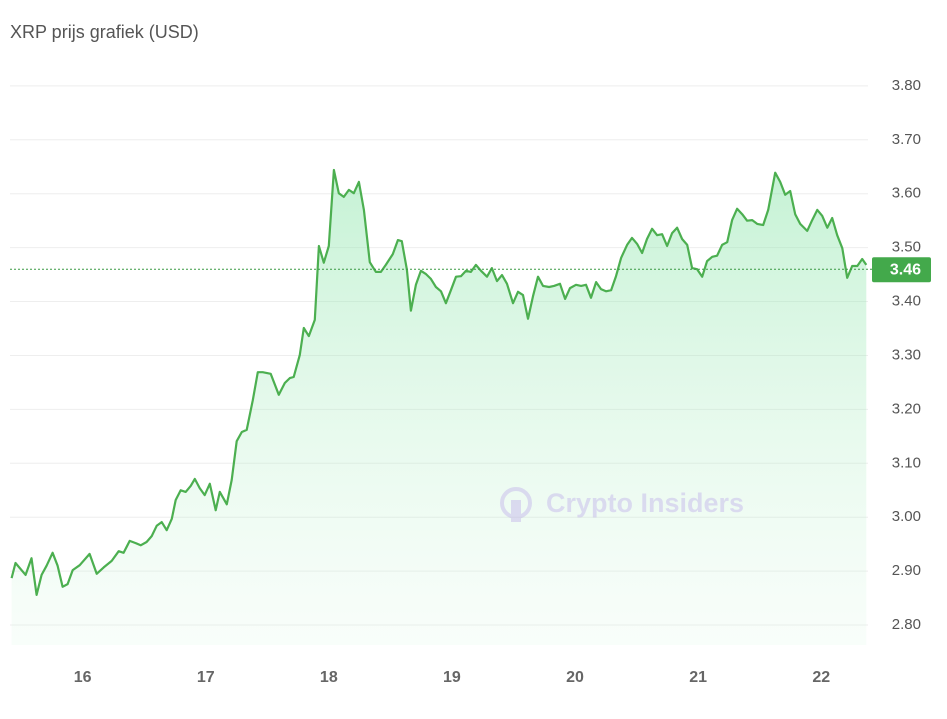  Describe the element at coordinates (206, 677) in the screenshot. I see `x-tick-label: 17` at that location.